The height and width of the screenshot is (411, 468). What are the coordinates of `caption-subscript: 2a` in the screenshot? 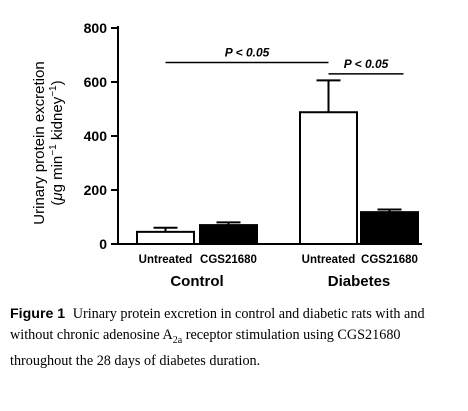 It's located at (177, 340).